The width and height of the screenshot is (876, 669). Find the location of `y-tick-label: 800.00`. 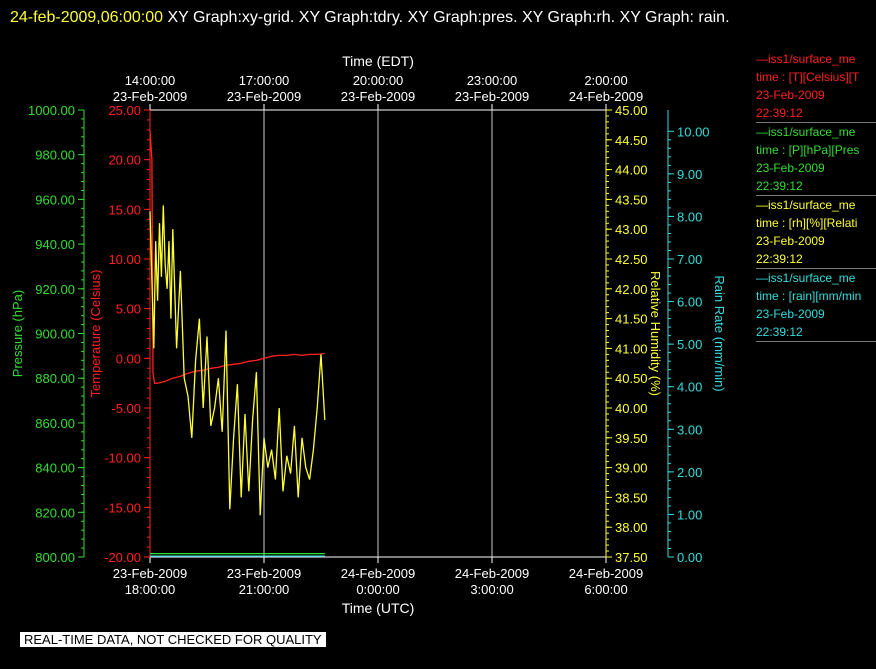

y-tick-label: 800.00 is located at coordinates (55, 557).